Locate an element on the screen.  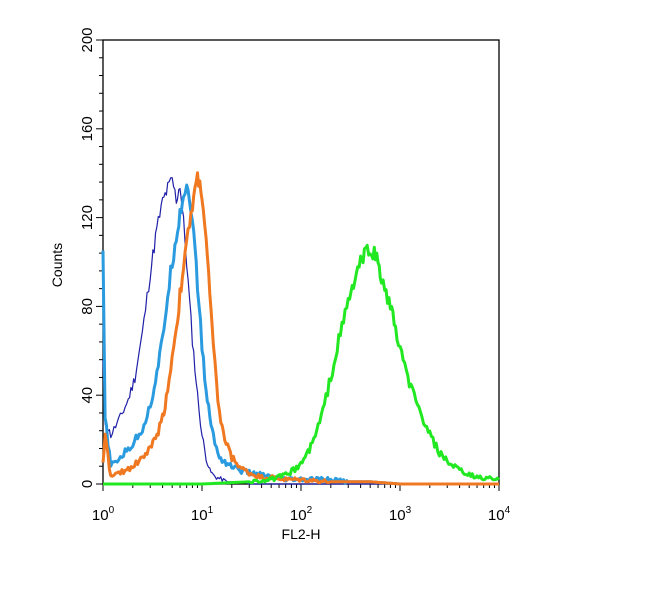
y-tick-label: 0 is located at coordinates (87, 484).